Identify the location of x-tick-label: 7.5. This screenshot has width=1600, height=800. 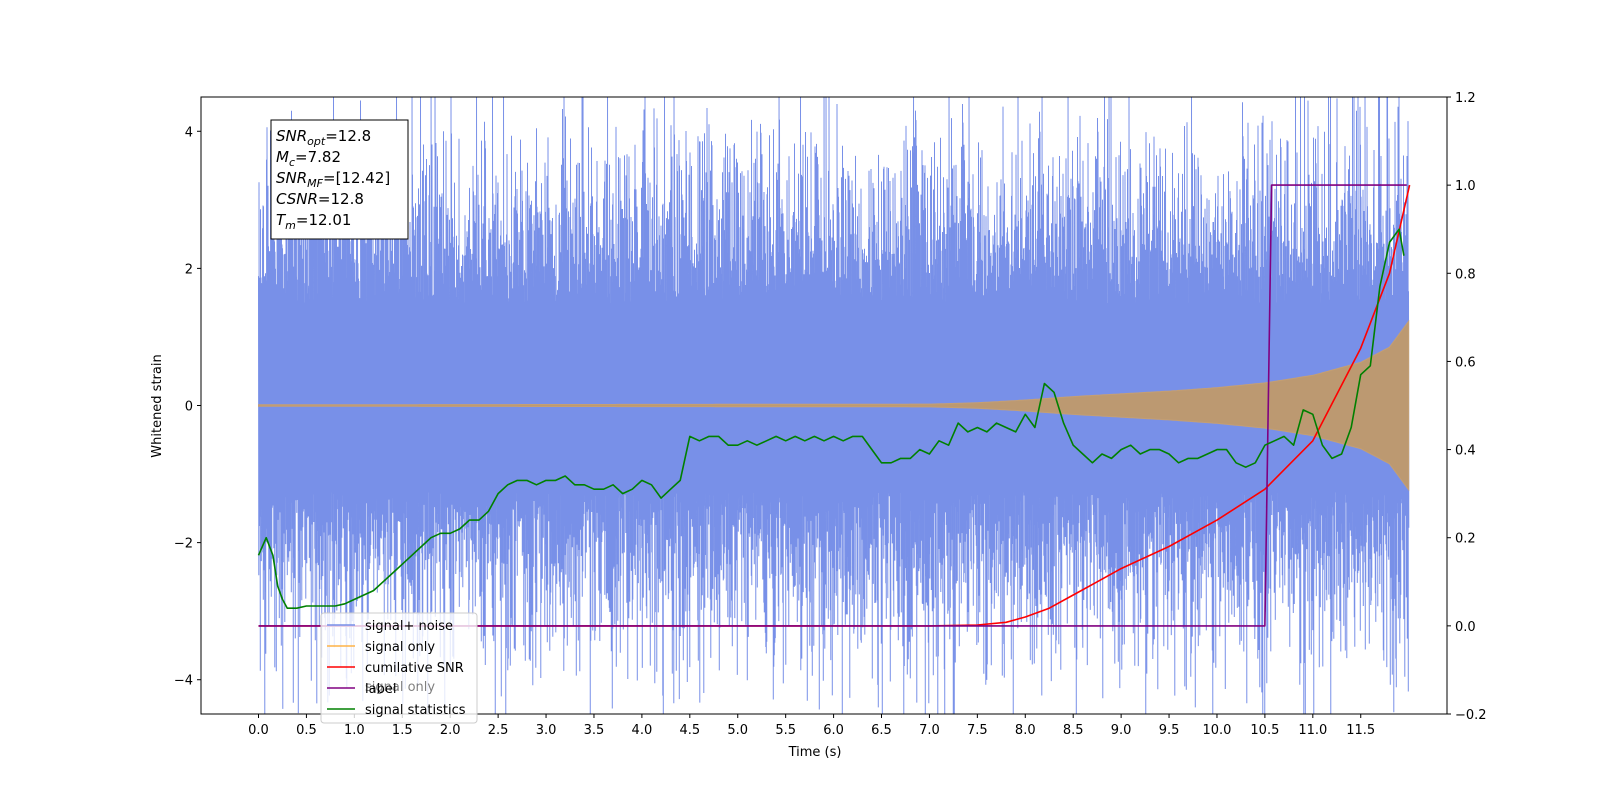
(977, 730).